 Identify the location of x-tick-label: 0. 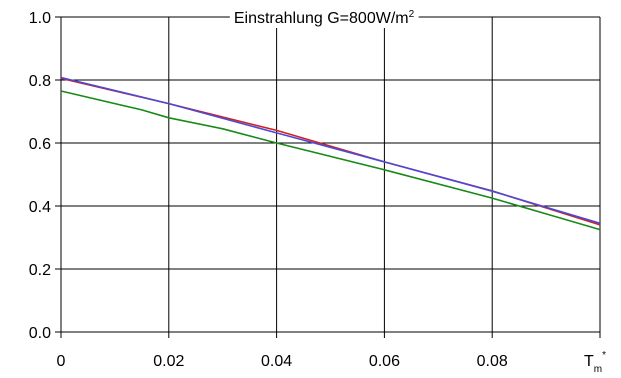
(61, 361).